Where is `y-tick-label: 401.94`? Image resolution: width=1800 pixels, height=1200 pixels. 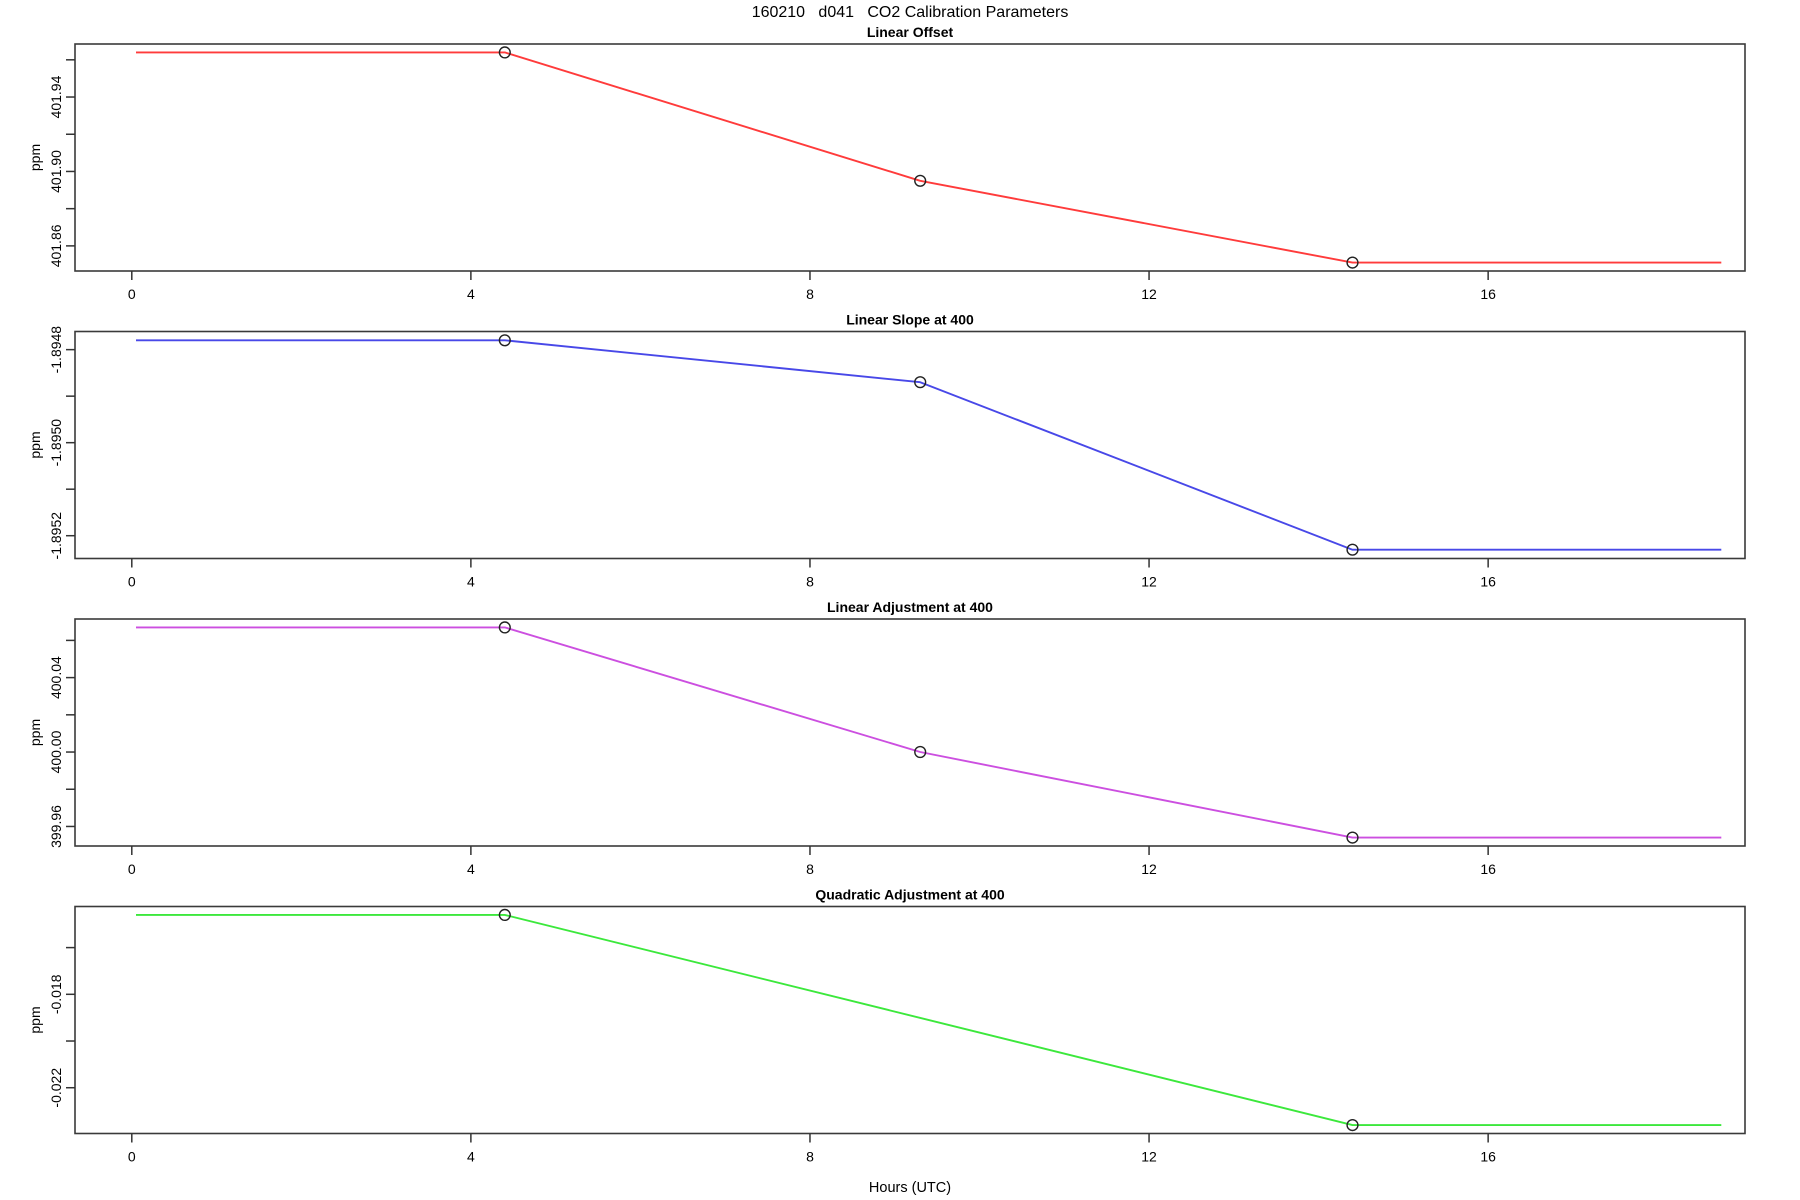 y-tick-label: 401.94 is located at coordinates (56, 96).